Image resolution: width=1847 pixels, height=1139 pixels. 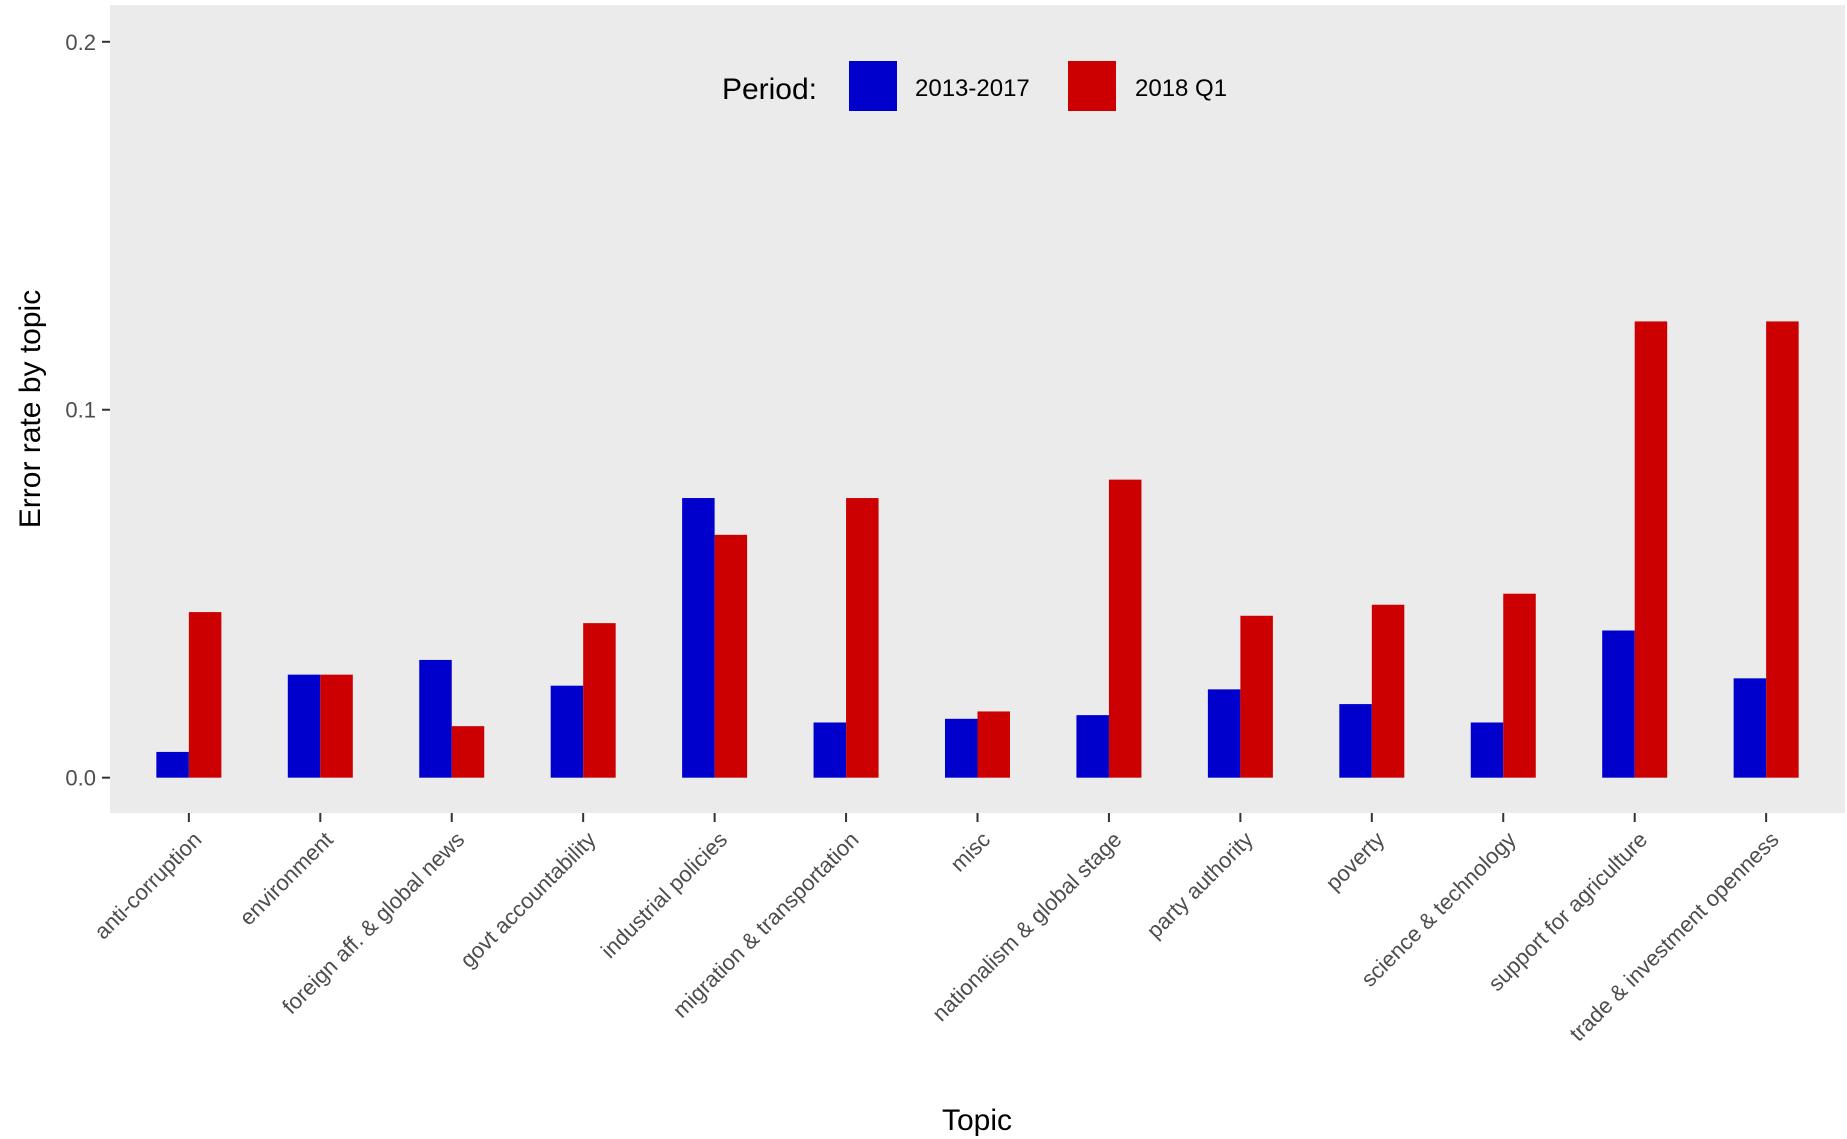 I want to click on bar-2018-q1-industrial-policies, so click(x=731, y=656).